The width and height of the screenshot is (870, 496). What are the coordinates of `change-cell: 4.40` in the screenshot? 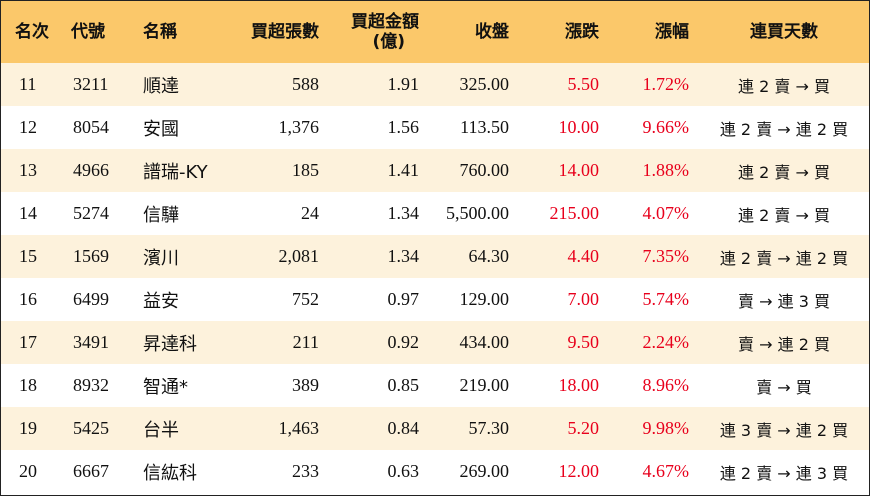 It's located at (564, 256).